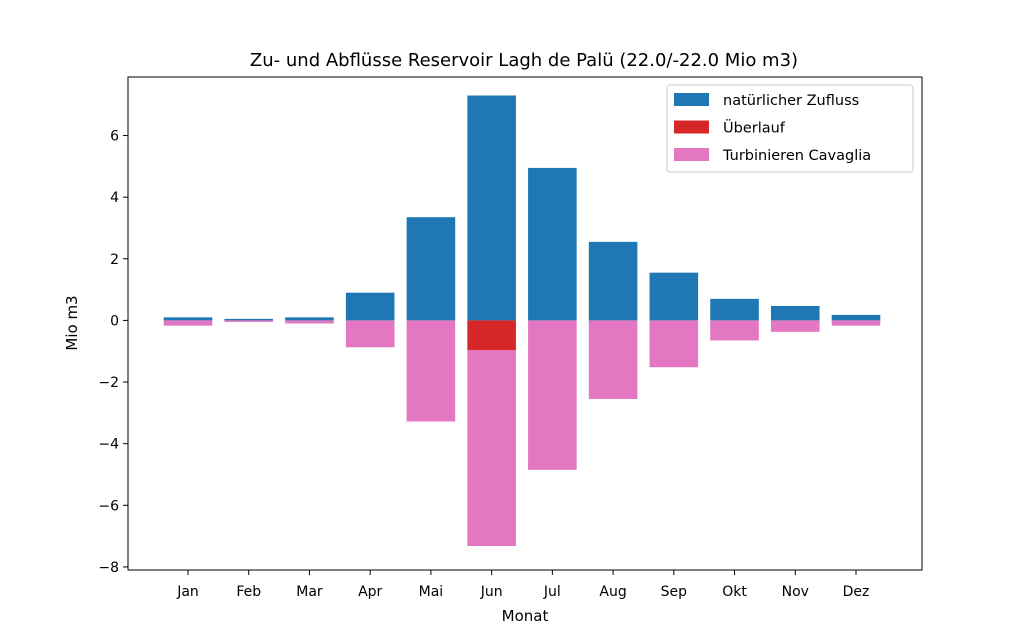 This screenshot has height=644, width=1024. I want to click on y-tick-label: 4, so click(114, 198).